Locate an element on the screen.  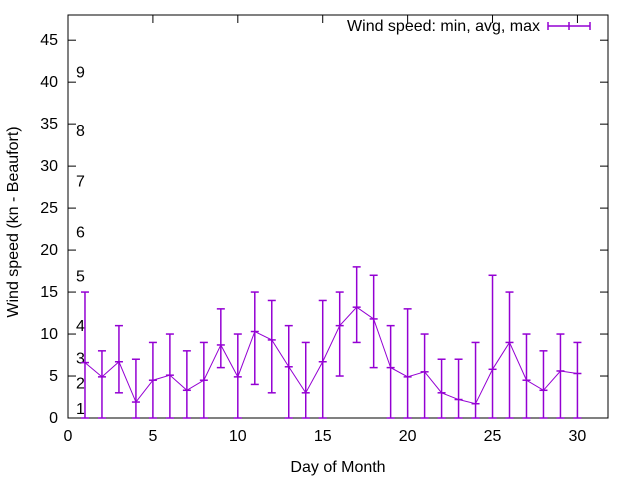
legend-sample-line is located at coordinates (569, 26).